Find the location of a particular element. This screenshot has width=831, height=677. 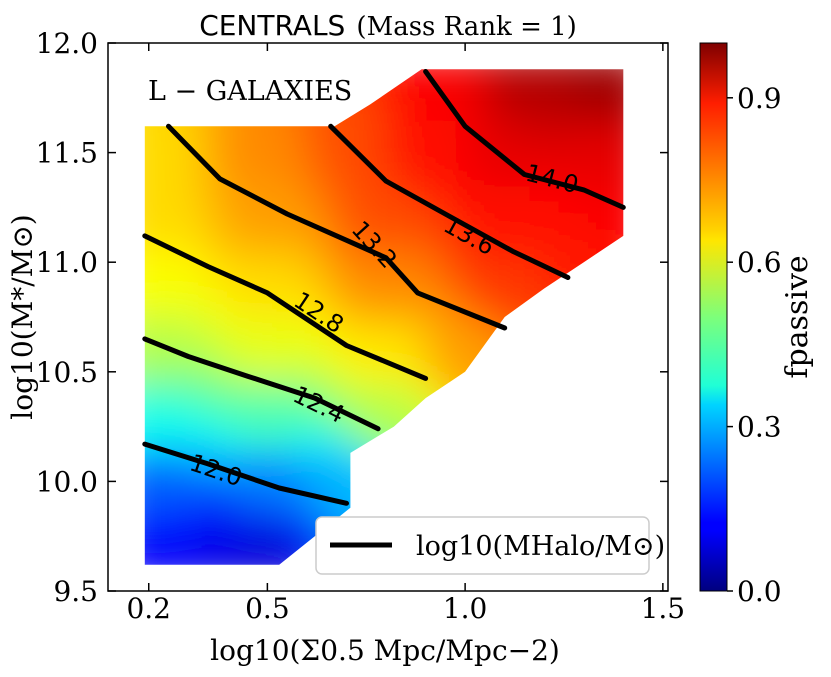

x-tick-label: 0.2 is located at coordinates (148, 608).